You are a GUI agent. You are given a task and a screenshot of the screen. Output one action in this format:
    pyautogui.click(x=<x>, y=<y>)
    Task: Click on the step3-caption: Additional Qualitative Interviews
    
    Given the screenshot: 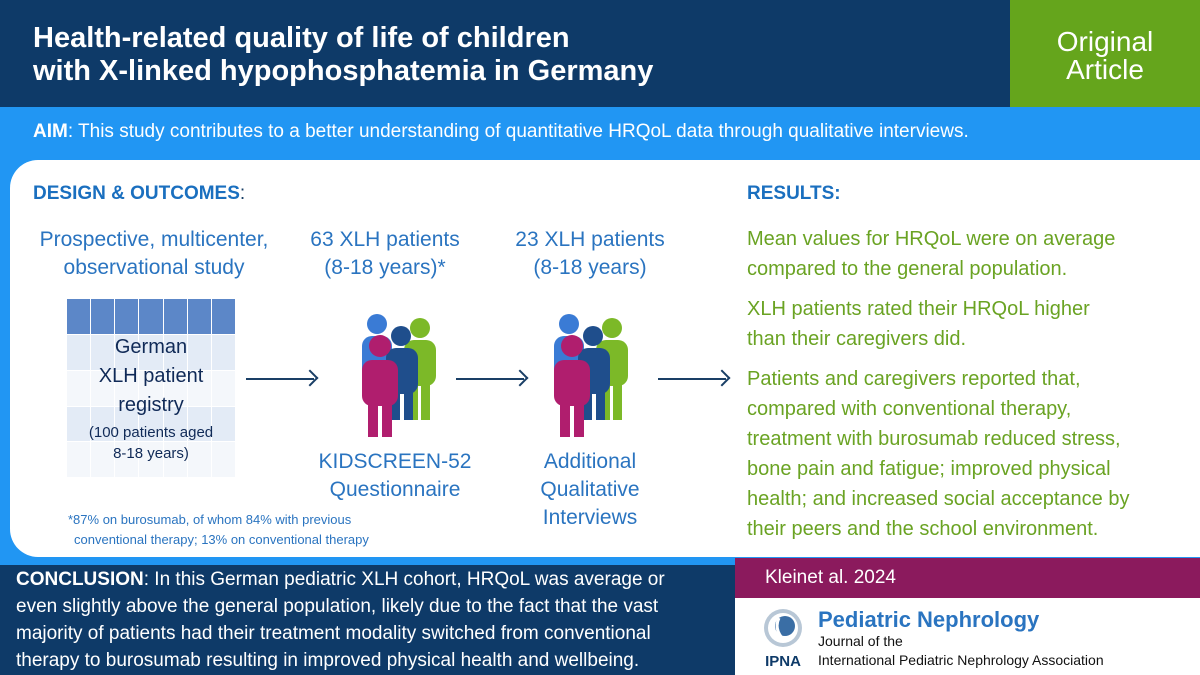 What is the action you would take?
    pyautogui.click(x=590, y=489)
    